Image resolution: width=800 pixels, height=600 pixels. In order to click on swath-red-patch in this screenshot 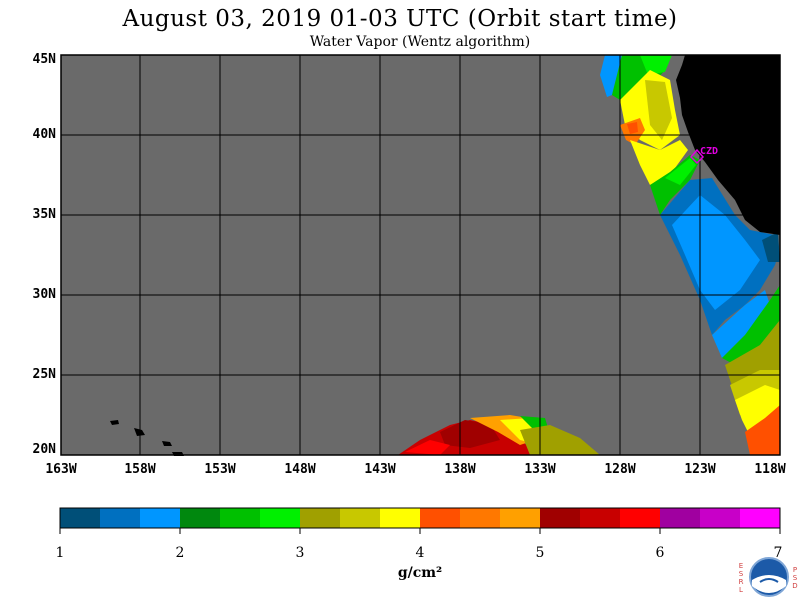, I will do `click(632, 128)`.